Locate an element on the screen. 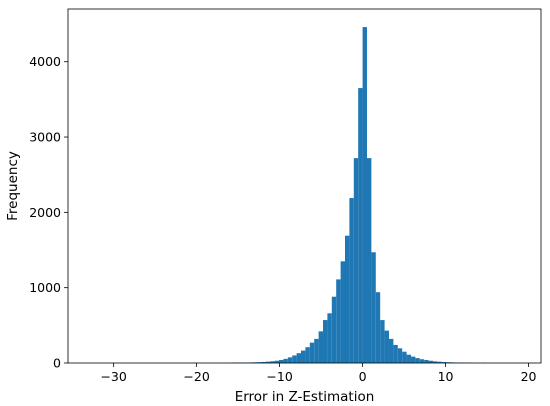 This screenshot has height=406, width=550. x-tick-label: −30 is located at coordinates (113, 376).